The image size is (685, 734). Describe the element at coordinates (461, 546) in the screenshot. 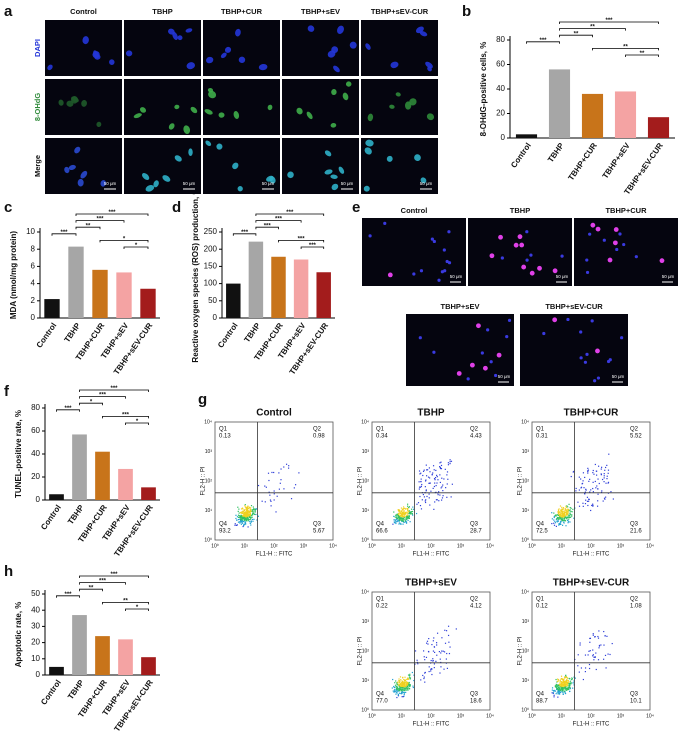

I see `x-tick-label: 10³` at that location.